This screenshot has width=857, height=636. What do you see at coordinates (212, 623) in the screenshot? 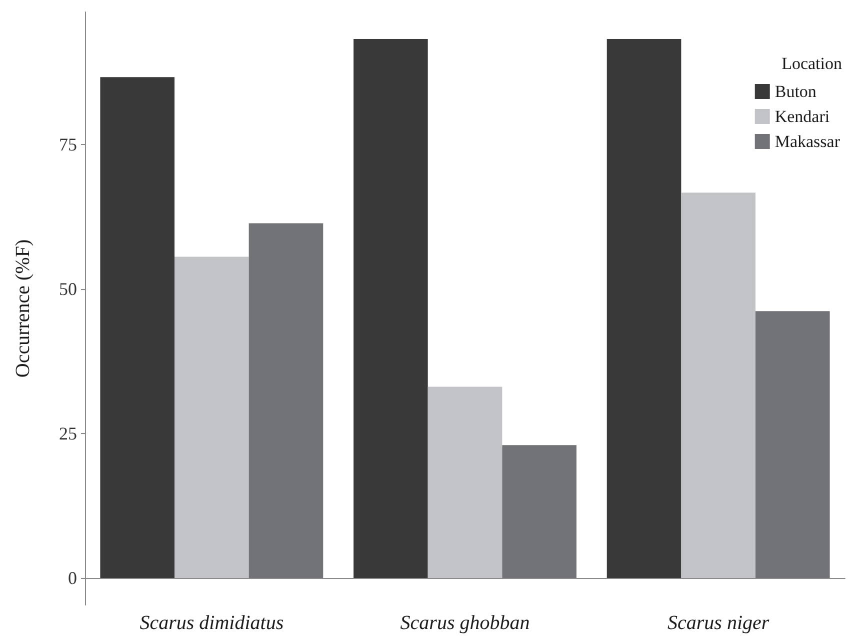
I see `x-tick-label: Scarus dimidiatus` at bounding box center [212, 623].